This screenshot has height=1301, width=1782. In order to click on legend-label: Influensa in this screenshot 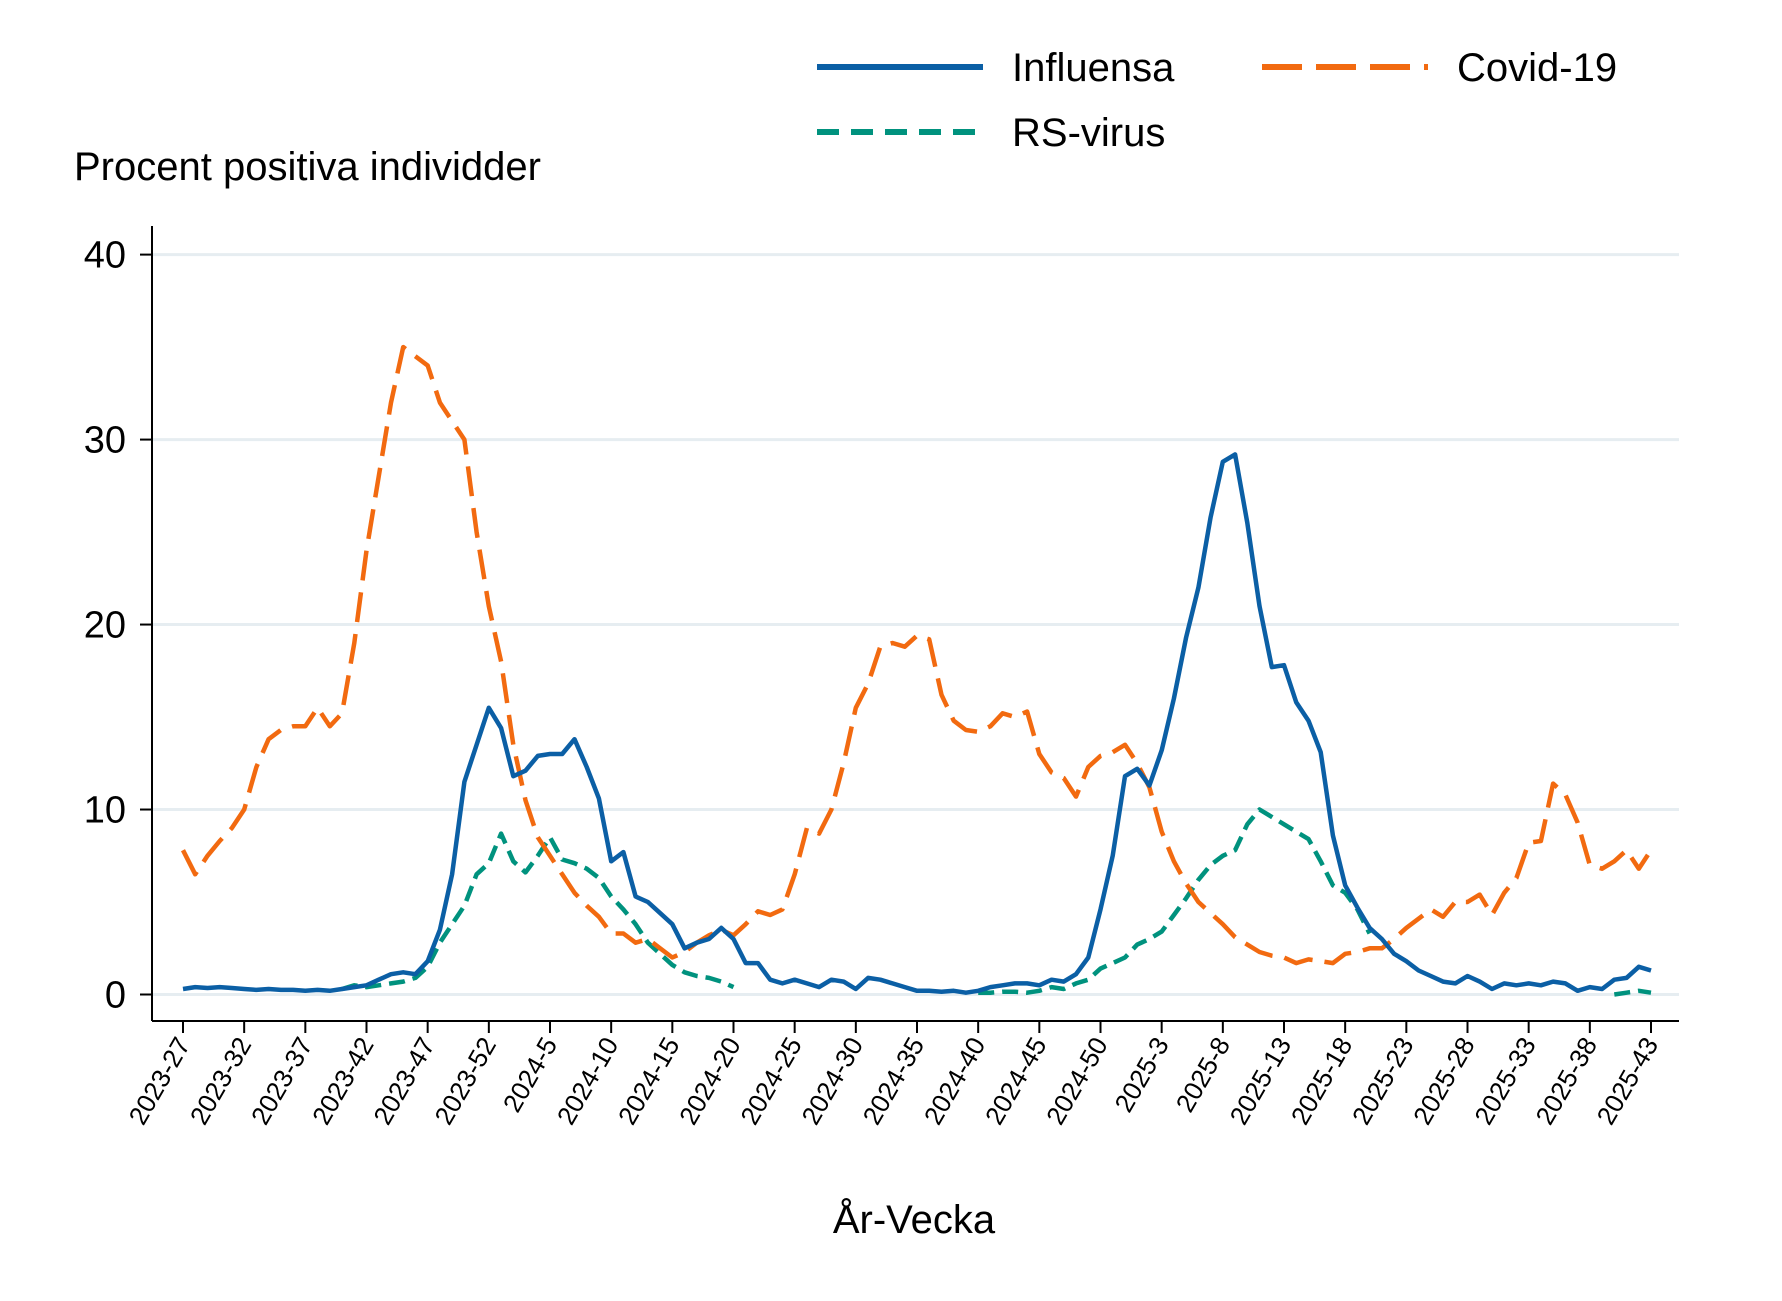, I will do `click(1093, 68)`.